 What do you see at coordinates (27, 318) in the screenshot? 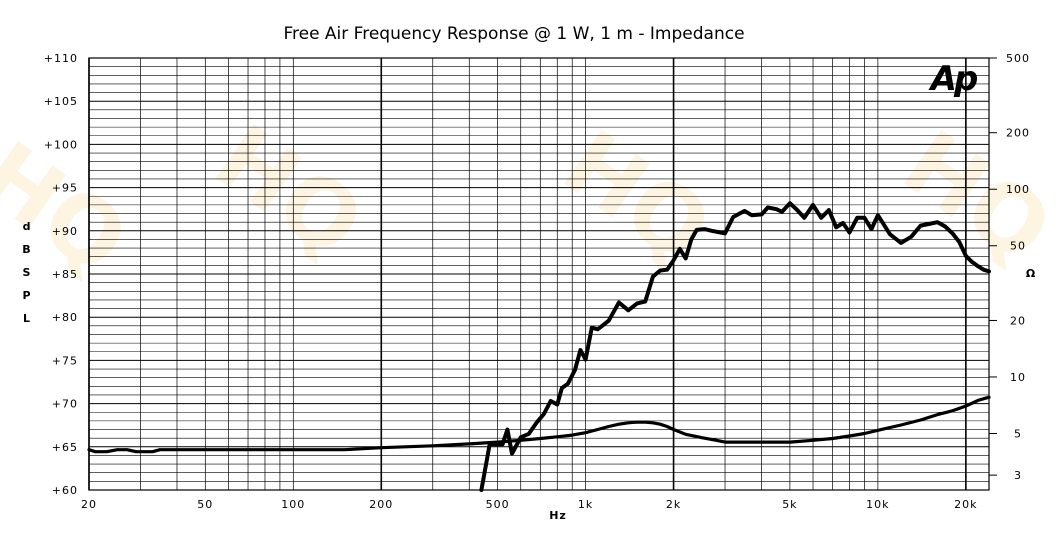
I see `y-axis-label-letter: L` at bounding box center [27, 318].